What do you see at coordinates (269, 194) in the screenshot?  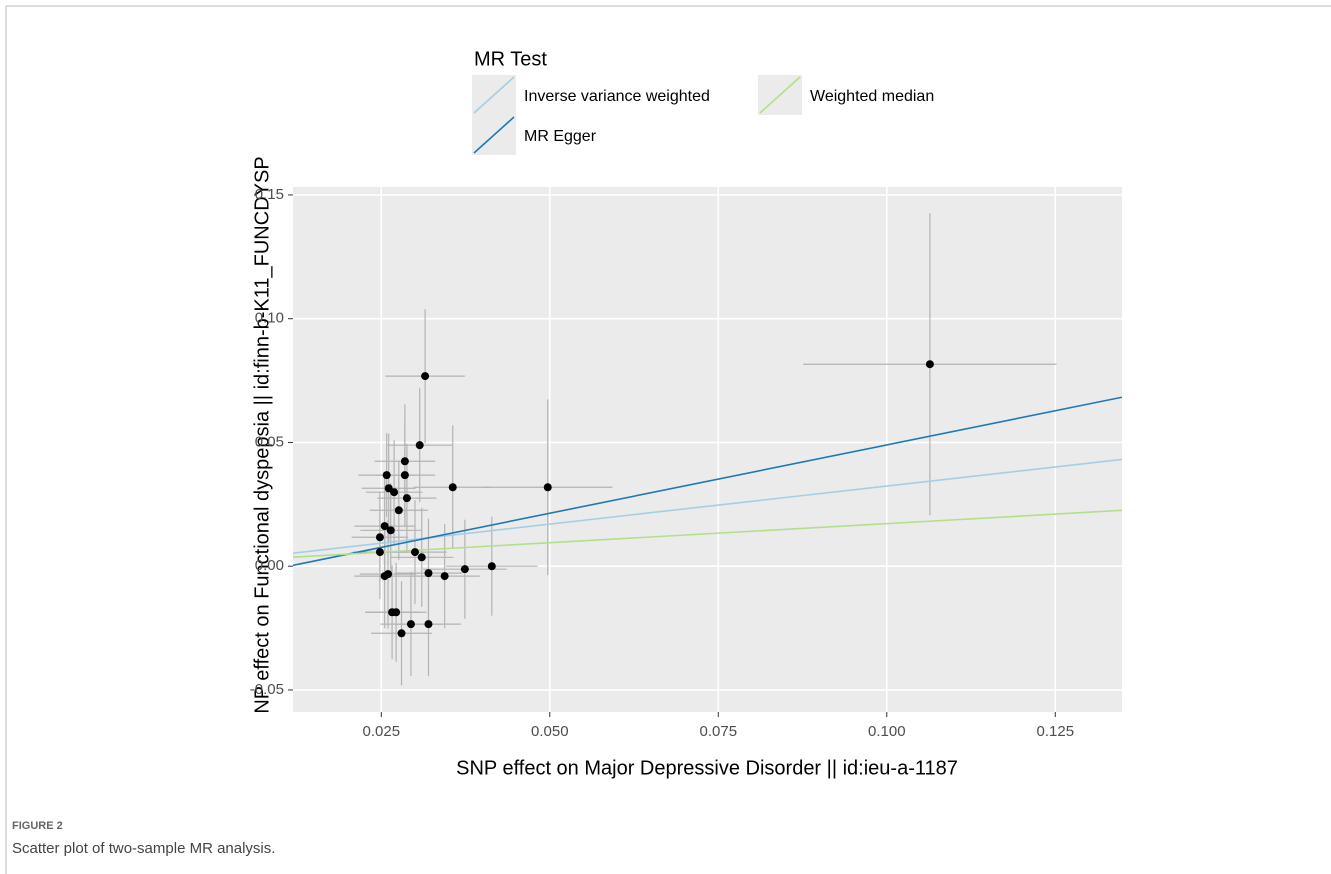 I see `y-tick-label: 0.15` at bounding box center [269, 194].